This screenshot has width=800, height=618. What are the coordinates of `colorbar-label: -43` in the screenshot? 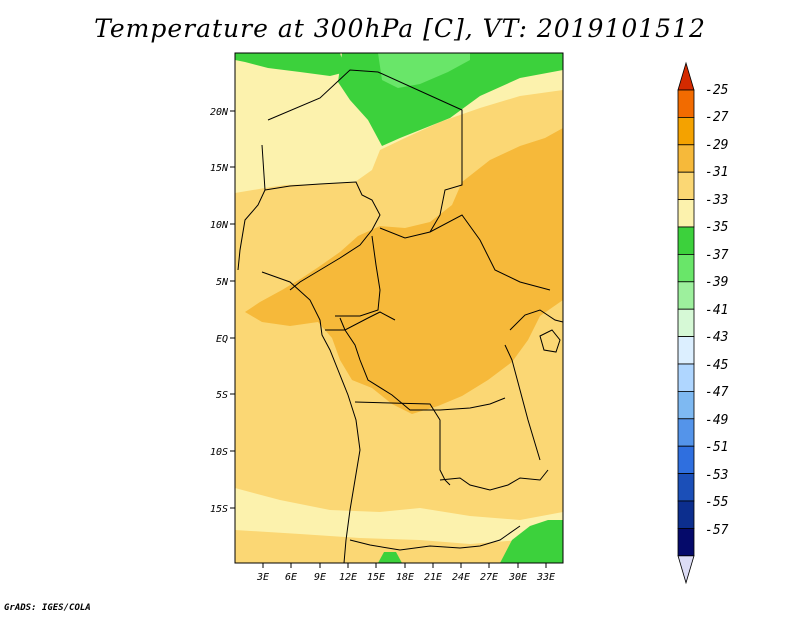 It's located at (716, 337).